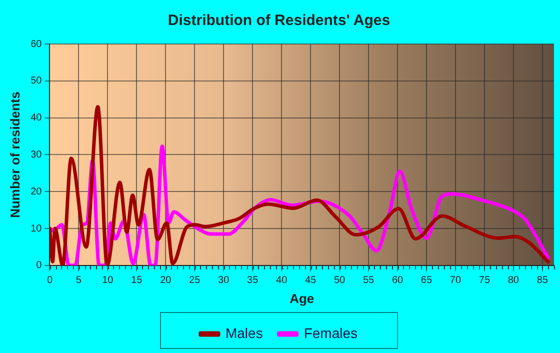  What do you see at coordinates (368, 280) in the screenshot?
I see `x-tick-label: 55` at bounding box center [368, 280].